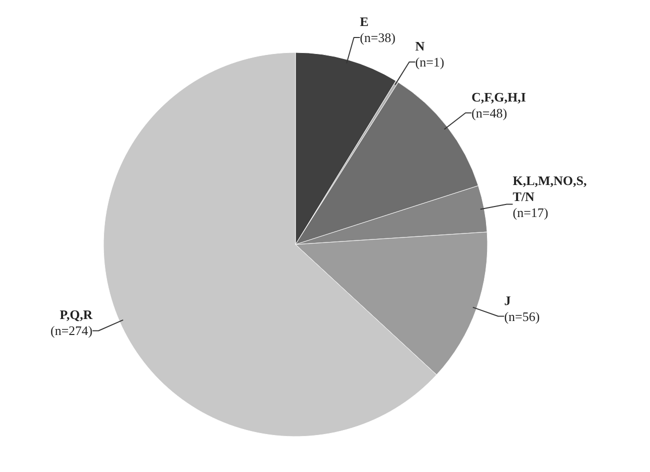  I want to click on slice-label: P,Q,R, so click(77, 314).